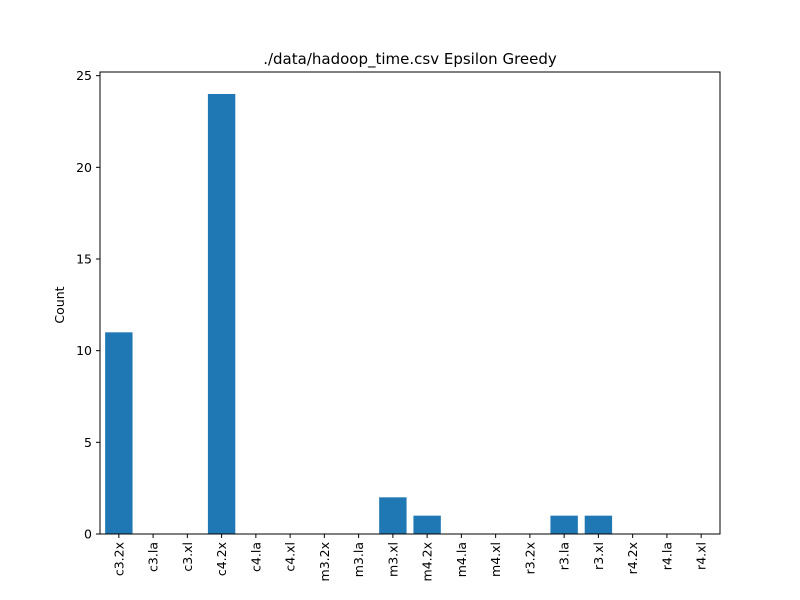 The width and height of the screenshot is (800, 600). I want to click on x-tick-label: c4.la, so click(255, 557).